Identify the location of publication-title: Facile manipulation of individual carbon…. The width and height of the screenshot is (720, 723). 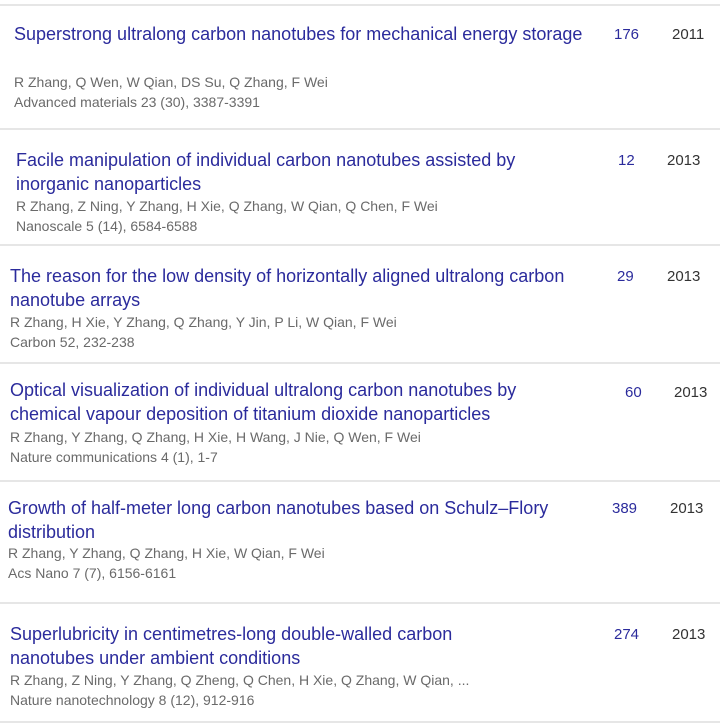
(266, 172).